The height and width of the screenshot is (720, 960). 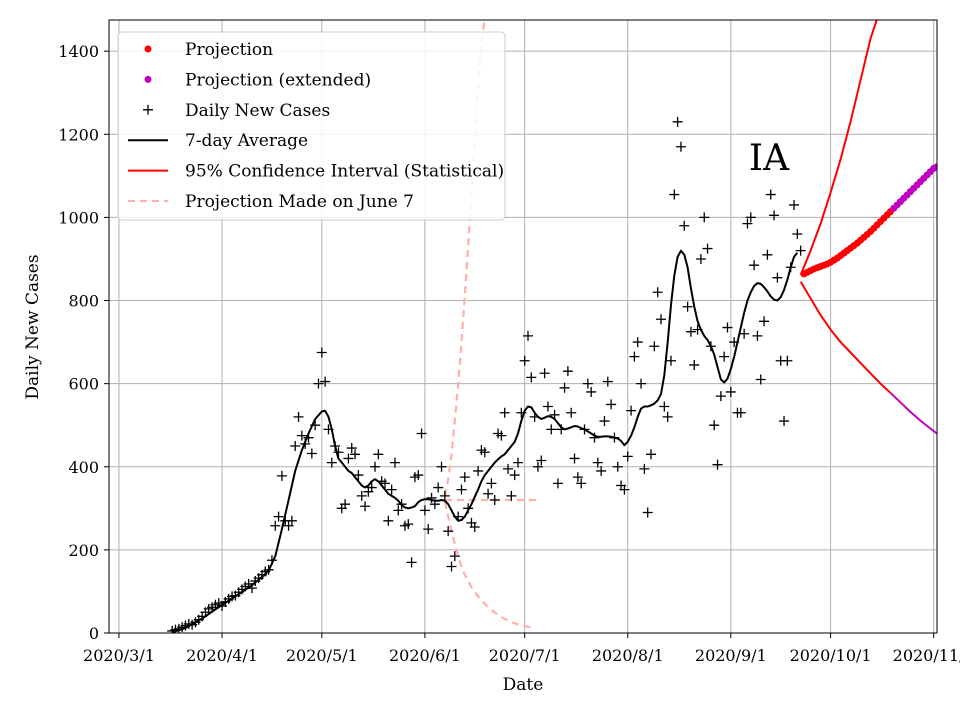 What do you see at coordinates (83, 384) in the screenshot?
I see `y-tick-label: 600` at bounding box center [83, 384].